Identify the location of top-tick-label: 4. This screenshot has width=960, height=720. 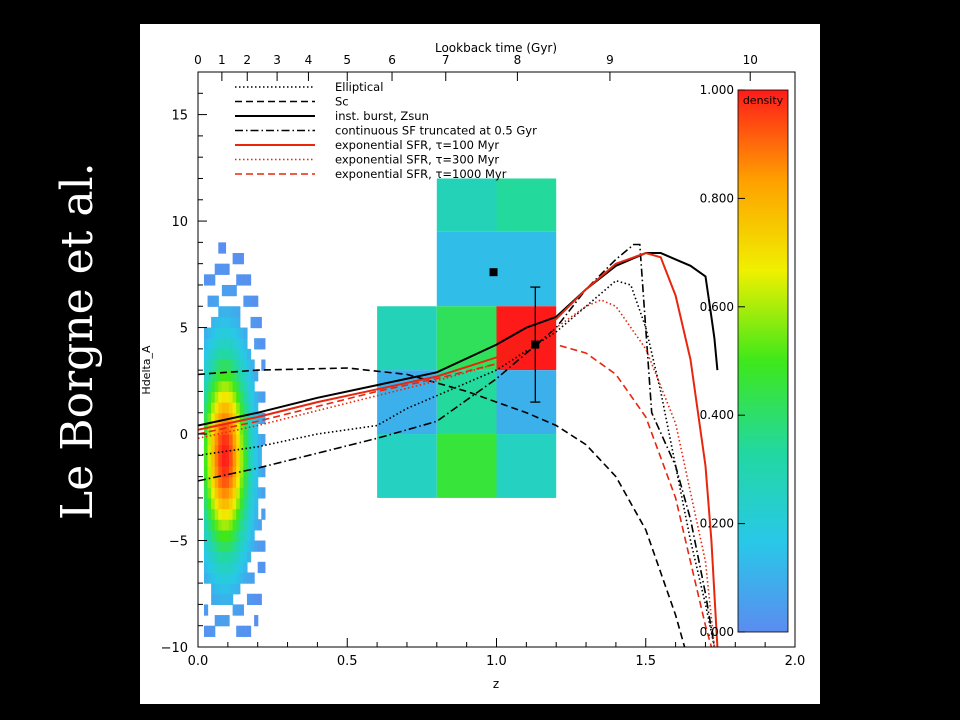
(309, 60).